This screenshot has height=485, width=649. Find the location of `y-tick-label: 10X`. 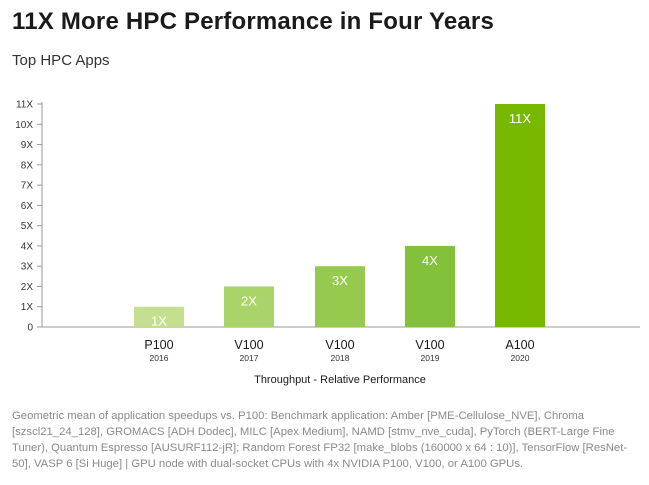

y-tick-label: 10X is located at coordinates (24, 125).